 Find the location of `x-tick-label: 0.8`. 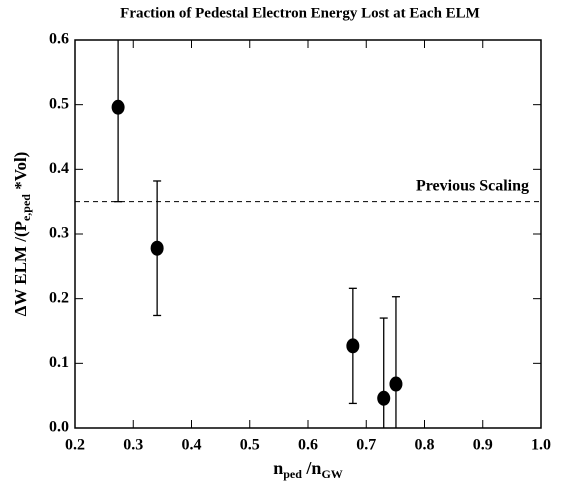

x-tick-label: 0.8 is located at coordinates (425, 445).